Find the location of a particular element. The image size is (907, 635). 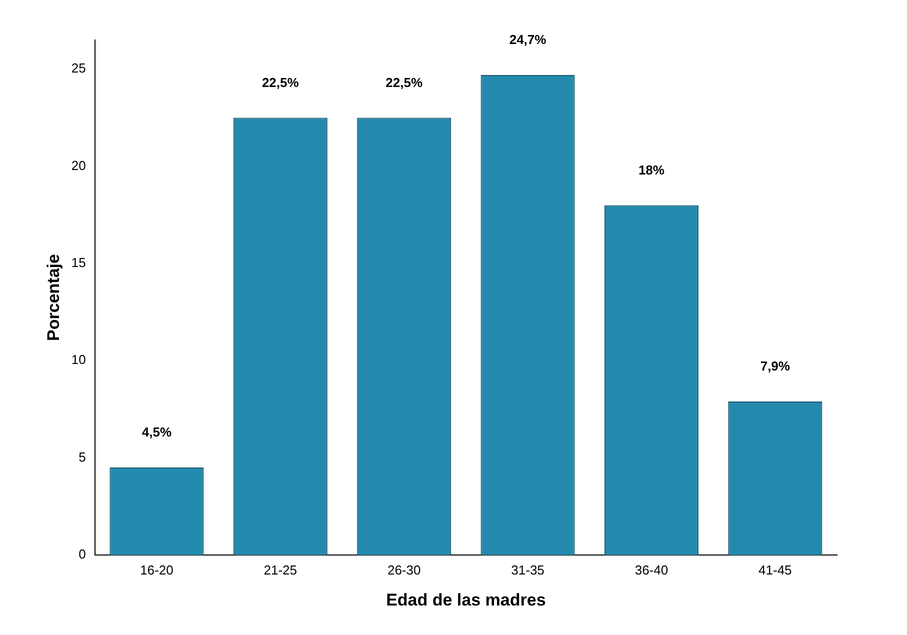

data-label: 18% is located at coordinates (651, 170).